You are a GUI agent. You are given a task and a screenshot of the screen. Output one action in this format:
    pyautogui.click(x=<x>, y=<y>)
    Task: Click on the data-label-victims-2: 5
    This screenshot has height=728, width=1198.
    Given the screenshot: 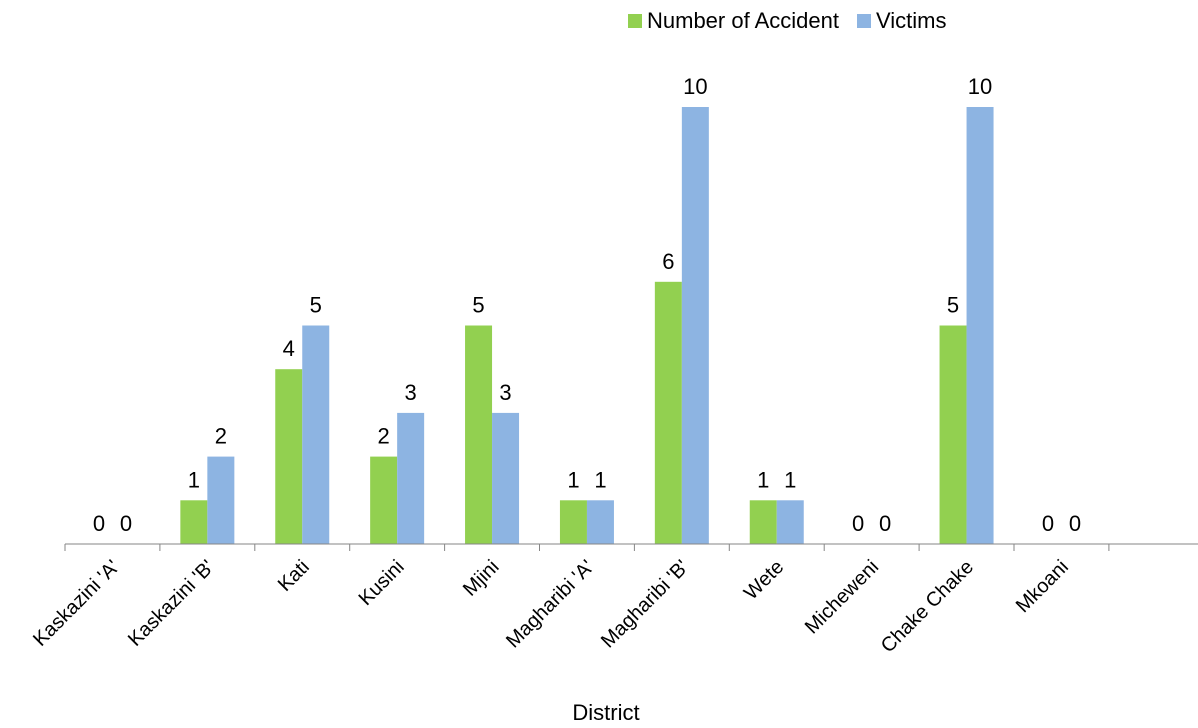 What is the action you would take?
    pyautogui.click(x=316, y=305)
    